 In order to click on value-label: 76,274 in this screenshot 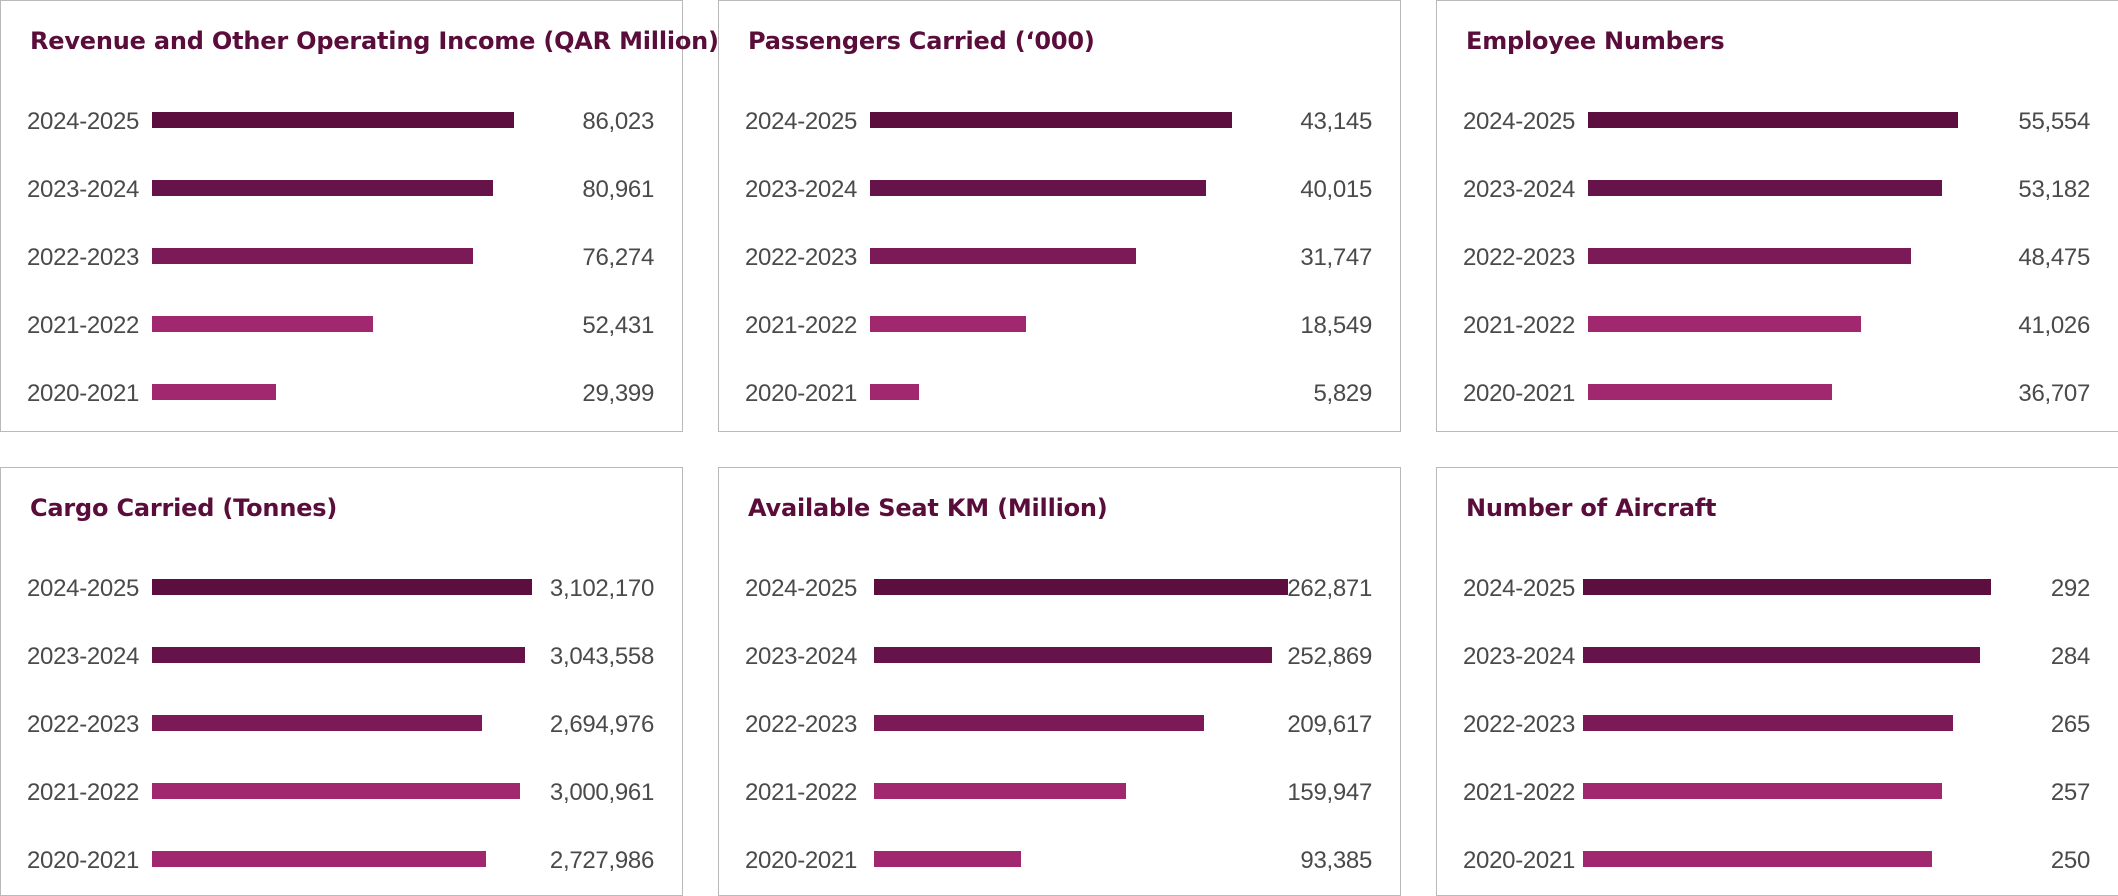, I will do `click(618, 257)`.